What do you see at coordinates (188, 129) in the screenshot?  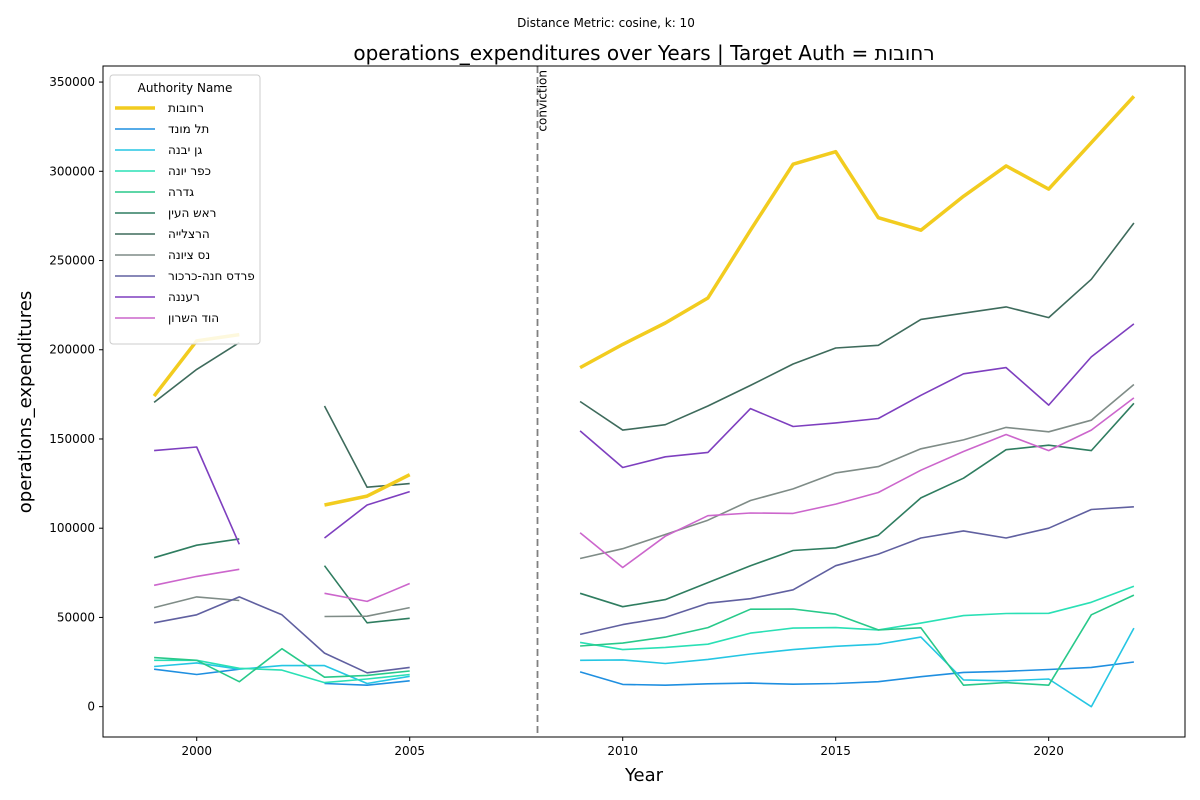 I see `legend-item: תל מונד` at bounding box center [188, 129].